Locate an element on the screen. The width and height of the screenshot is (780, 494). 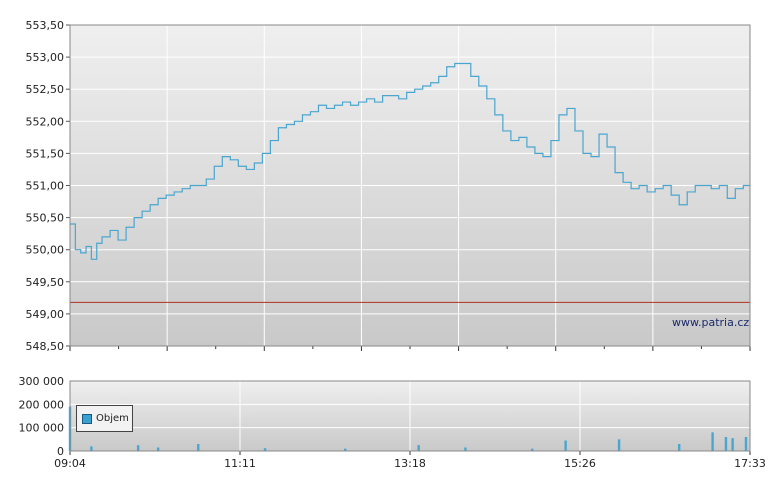
price-ytick-label: 549,50 is located at coordinates (45, 282).